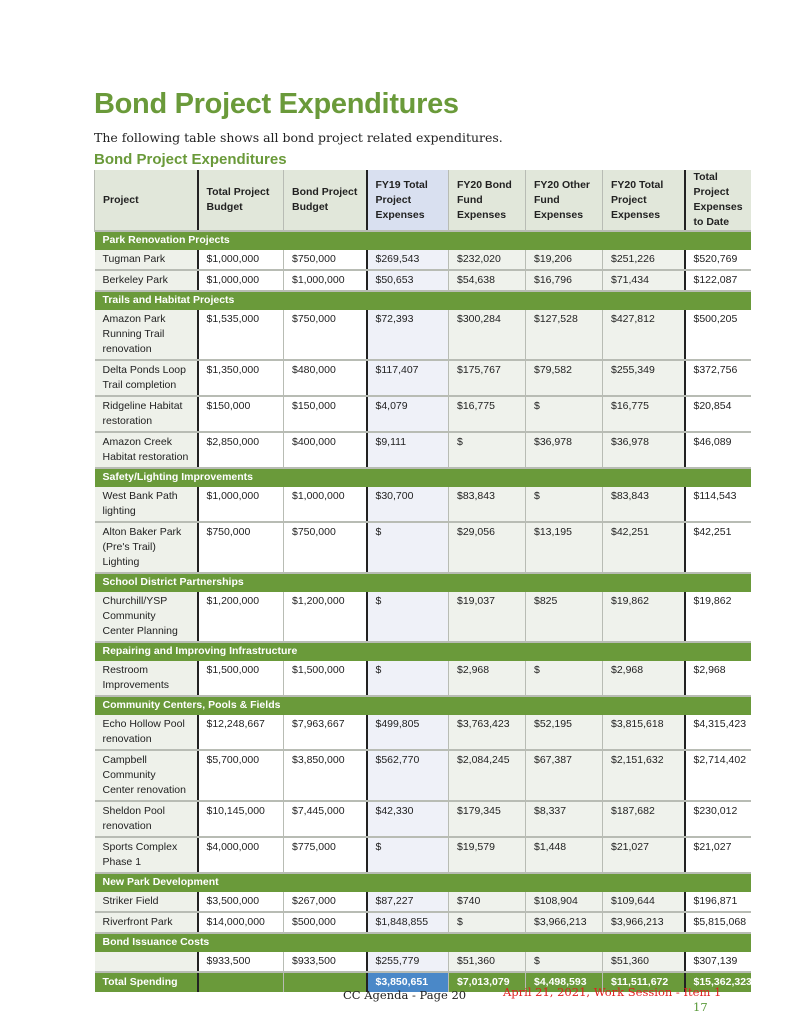 The height and width of the screenshot is (1035, 800). What do you see at coordinates (146, 450) in the screenshot?
I see `project-cell: Amazon Creek Habitat restoration` at bounding box center [146, 450].